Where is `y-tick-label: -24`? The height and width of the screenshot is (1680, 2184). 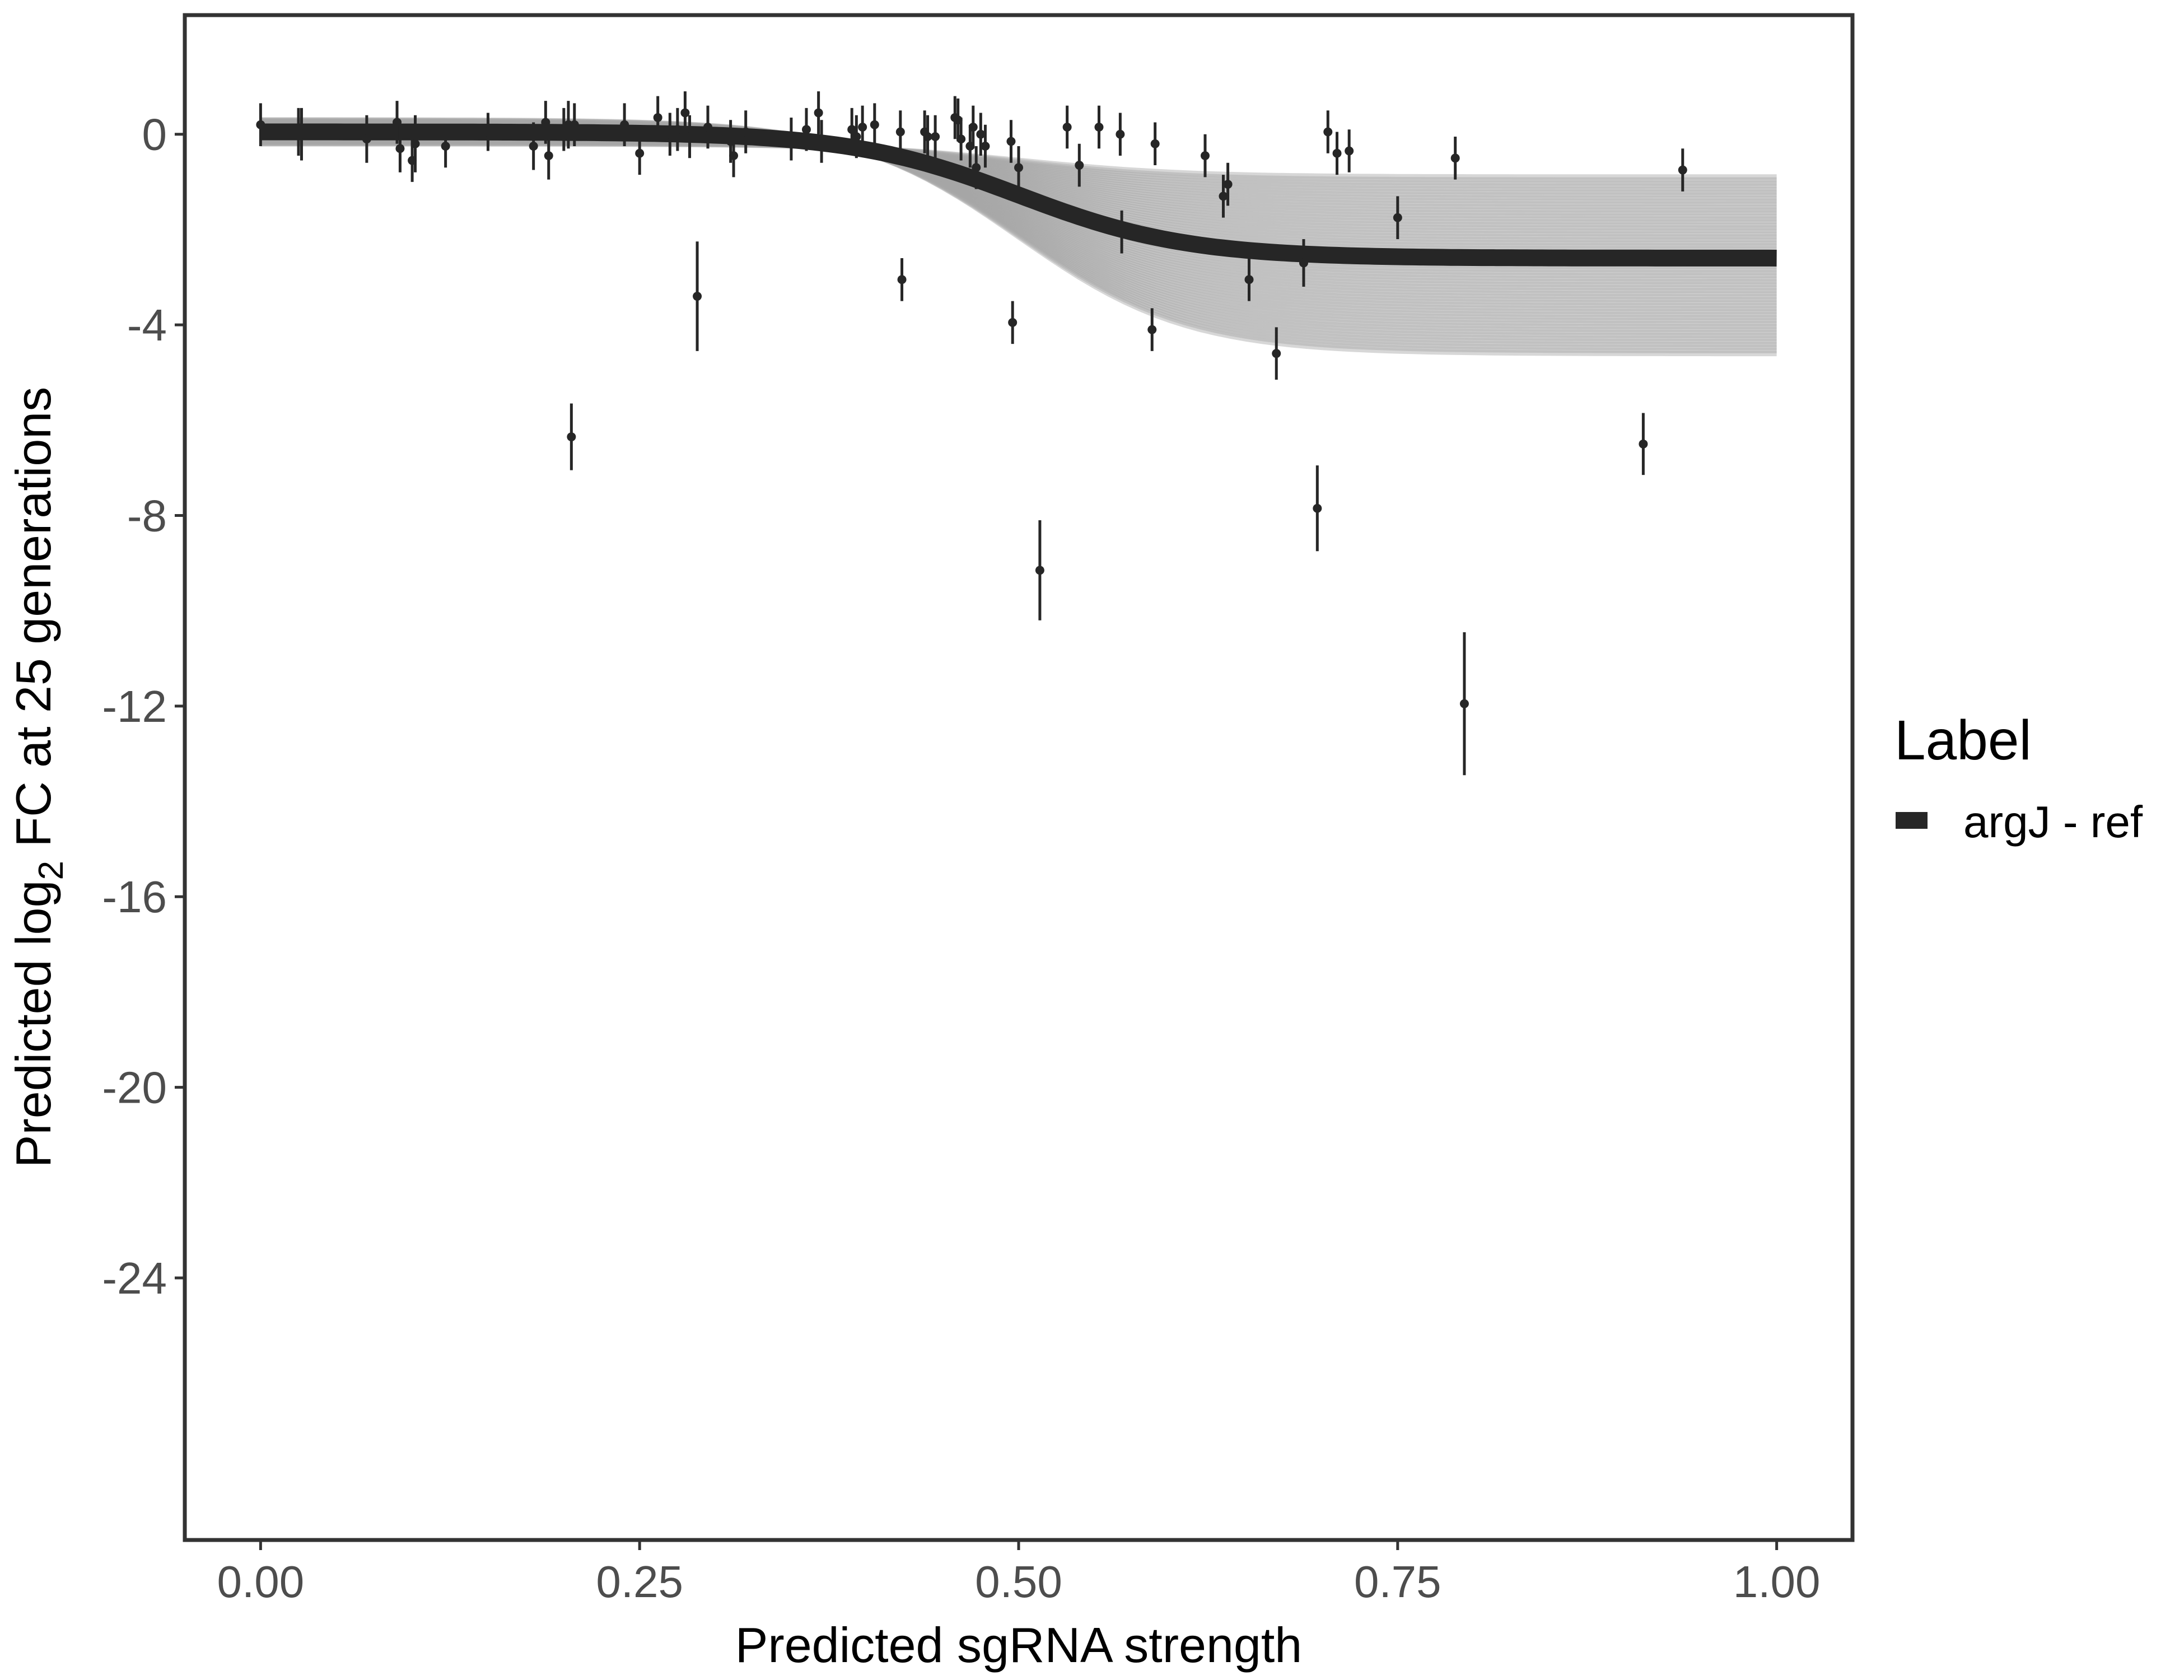 y-tick-label: -24 is located at coordinates (135, 1278).